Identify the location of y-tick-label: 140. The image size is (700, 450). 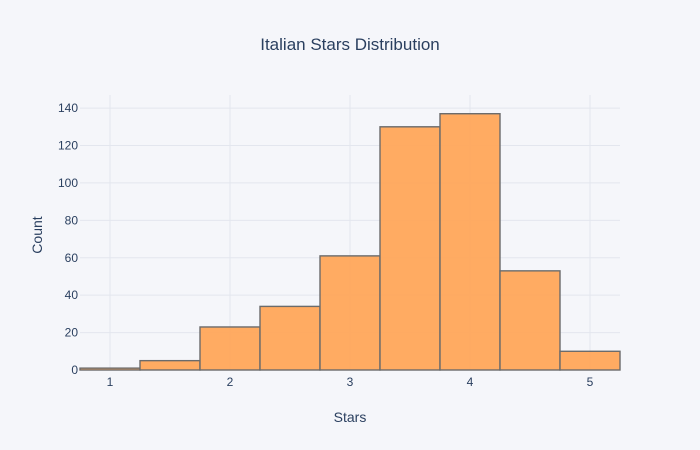
(68, 108).